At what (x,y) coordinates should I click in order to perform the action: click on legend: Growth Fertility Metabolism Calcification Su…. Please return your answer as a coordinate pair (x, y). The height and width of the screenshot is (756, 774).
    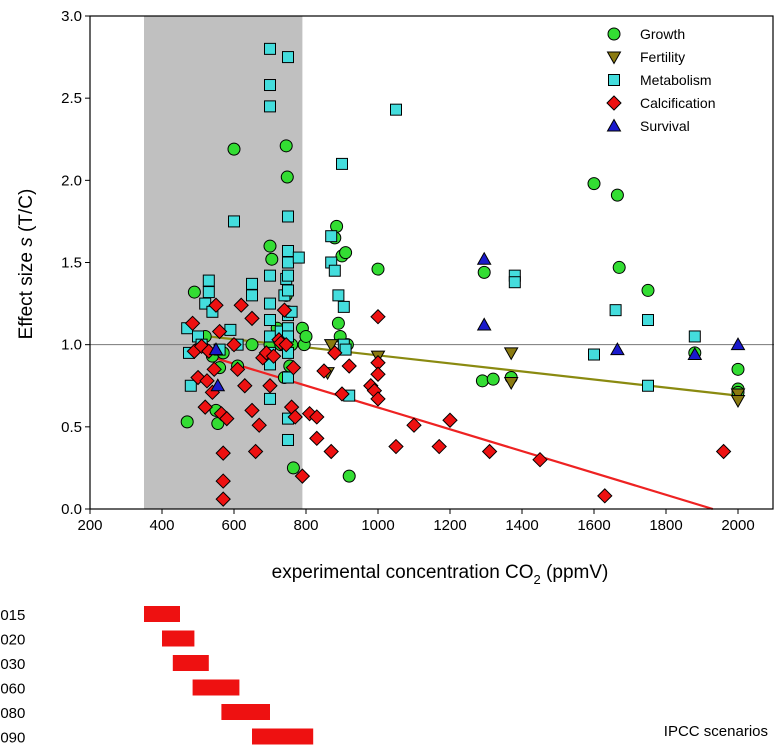
    Looking at the image, I should click on (660, 80).